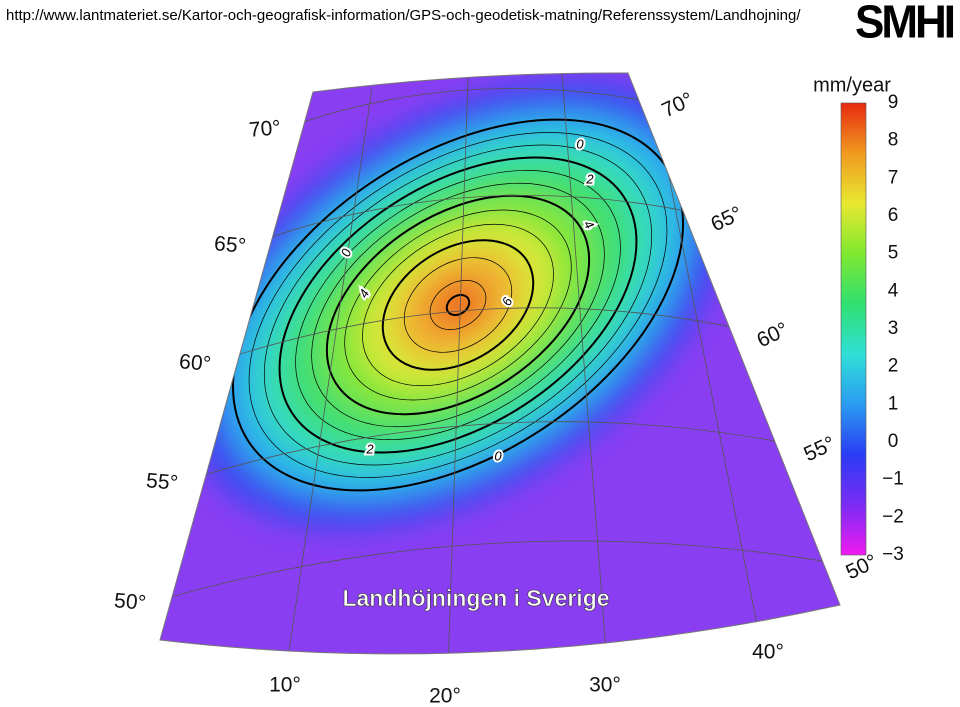 The image size is (960, 707). I want to click on longitude-label: 40°, so click(768, 652).